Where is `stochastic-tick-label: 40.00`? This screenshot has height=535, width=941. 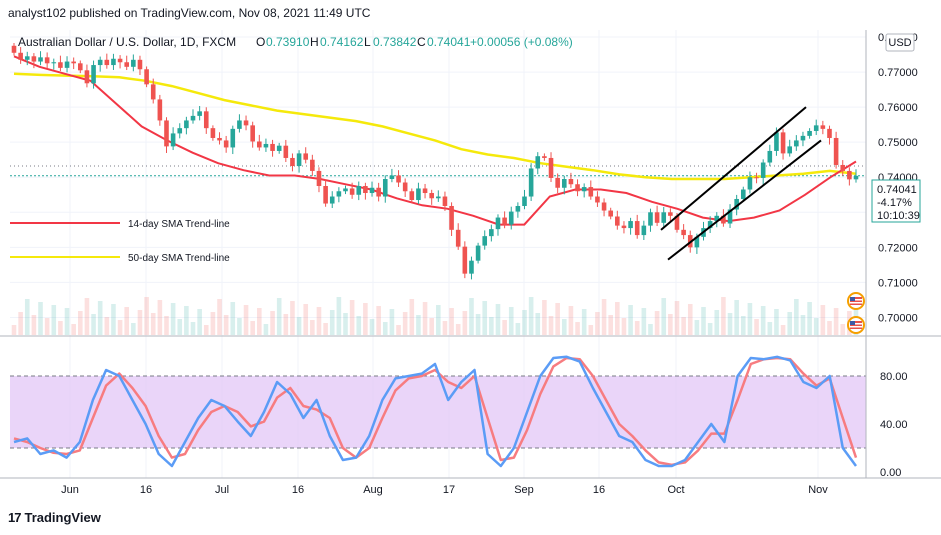 stochastic-tick-label: 40.00 is located at coordinates (894, 425).